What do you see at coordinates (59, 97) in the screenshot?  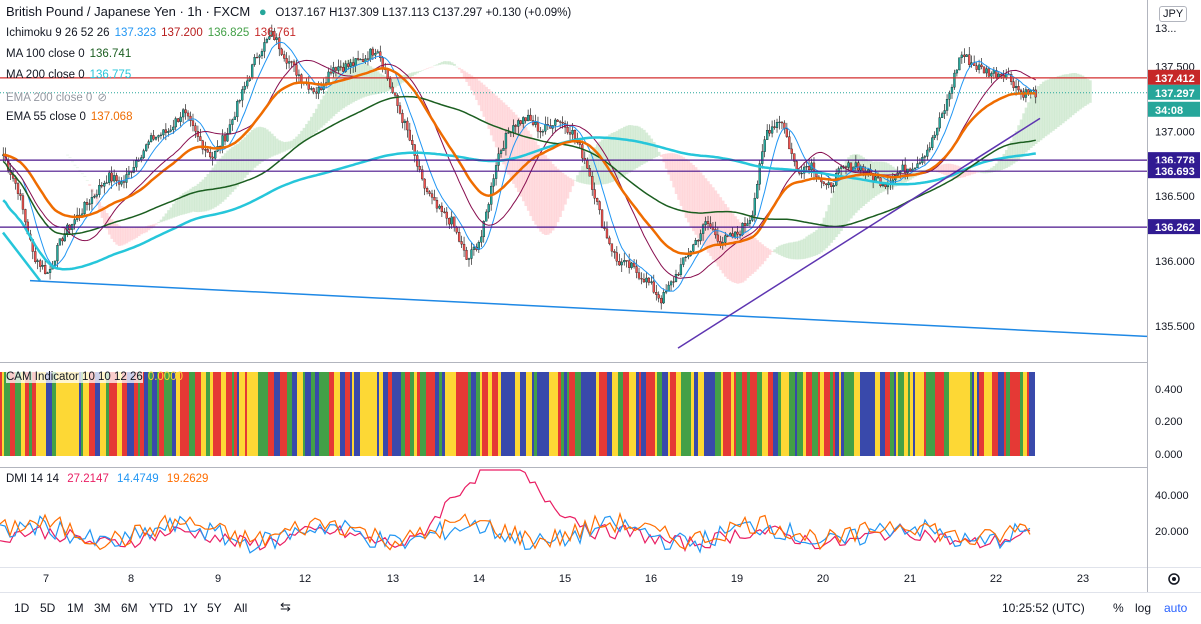 I see `indicator-row: EMA 200 close 0 ⊘` at bounding box center [59, 97].